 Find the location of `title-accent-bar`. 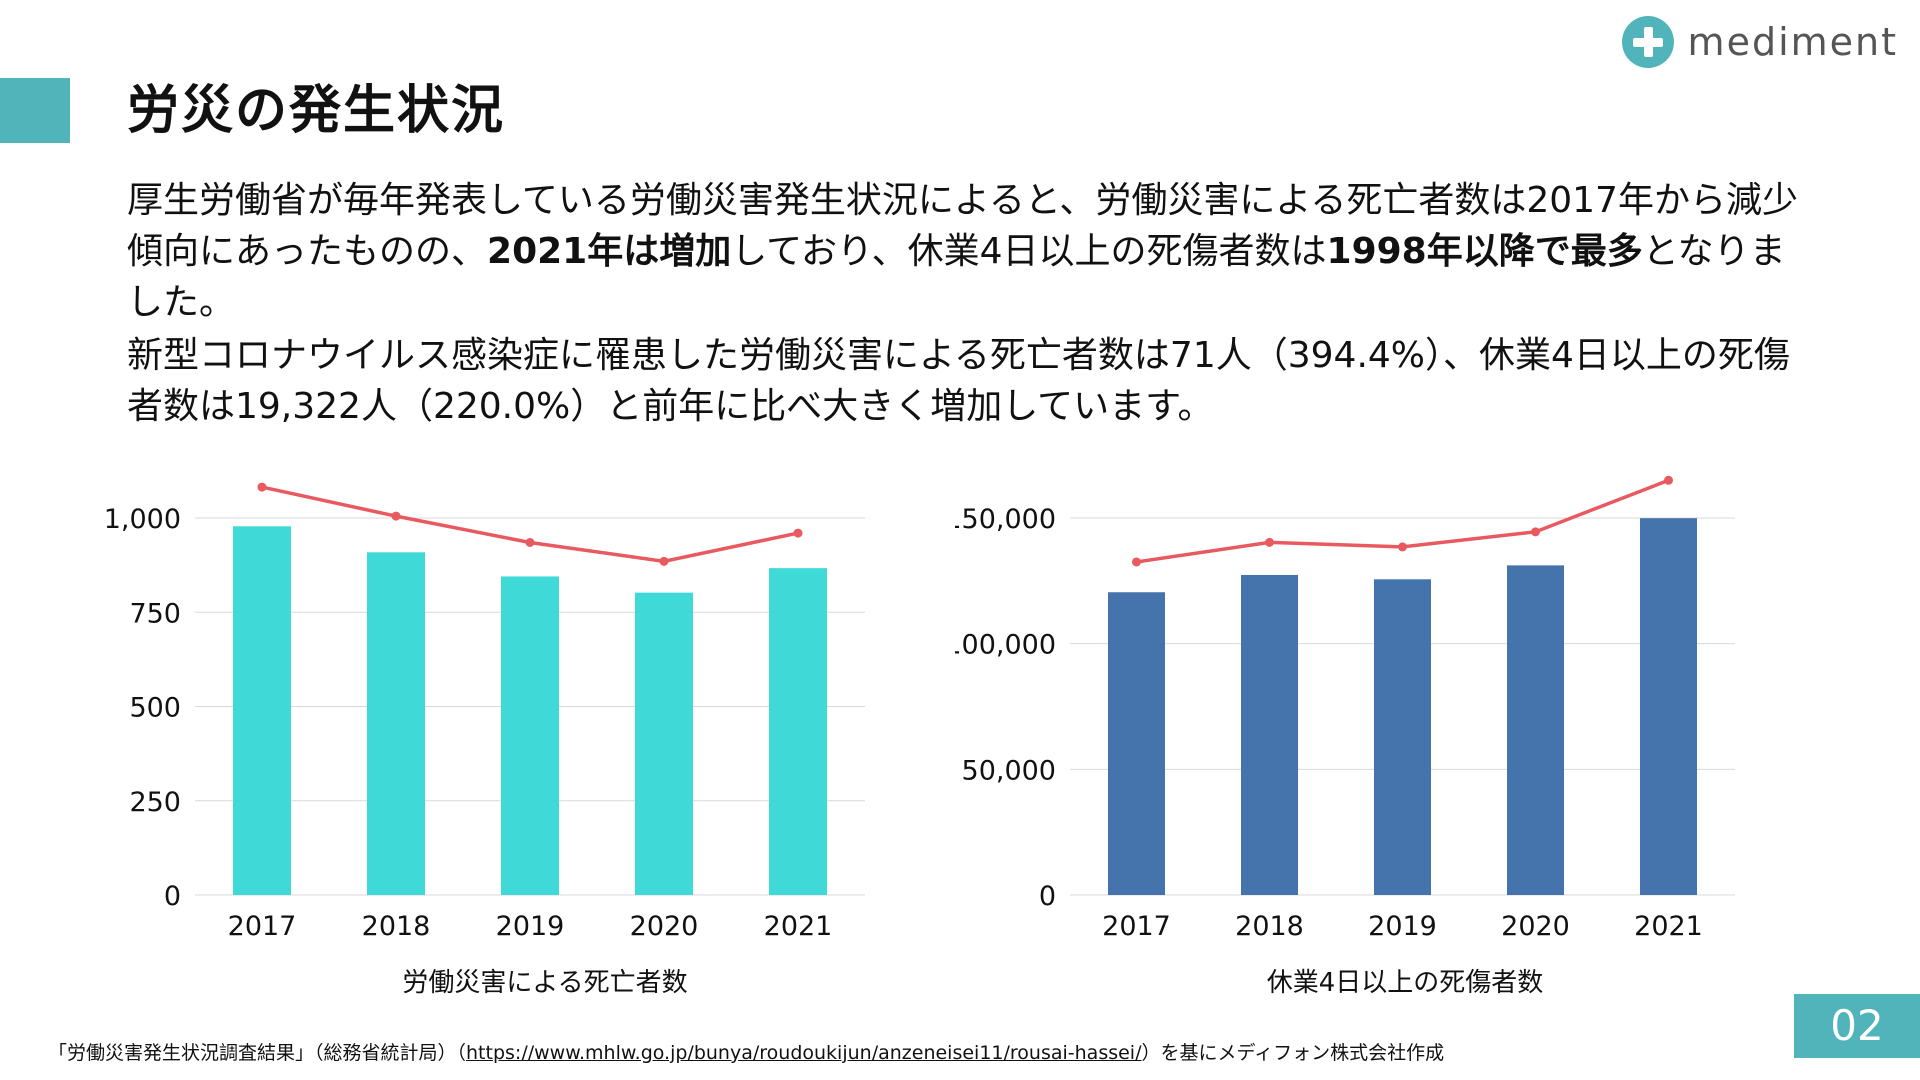

title-accent-bar is located at coordinates (35, 110).